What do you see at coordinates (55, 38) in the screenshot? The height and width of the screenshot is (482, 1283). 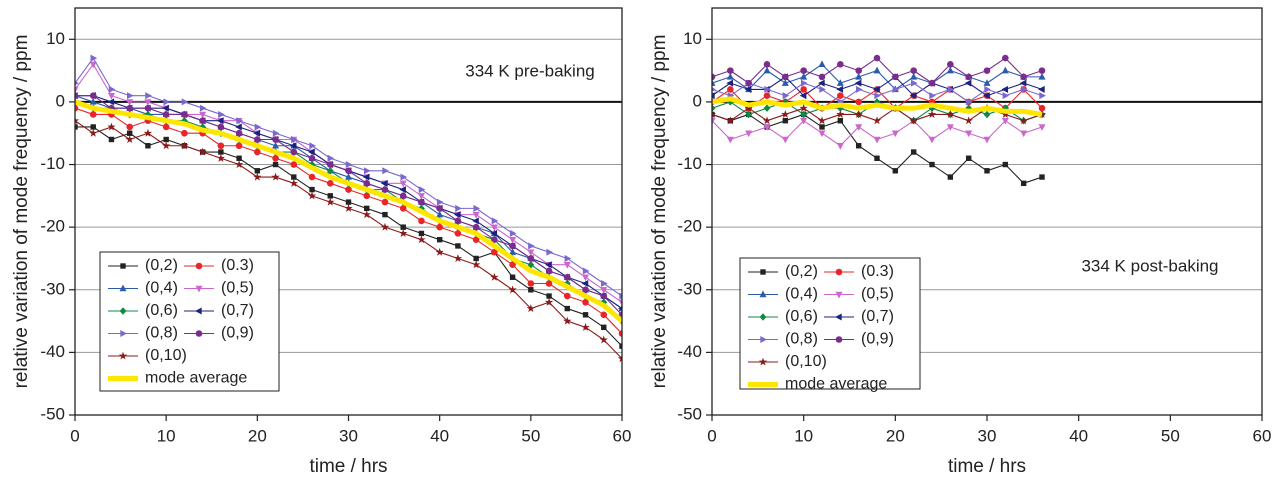 I see `y-tick-label: 10` at bounding box center [55, 38].